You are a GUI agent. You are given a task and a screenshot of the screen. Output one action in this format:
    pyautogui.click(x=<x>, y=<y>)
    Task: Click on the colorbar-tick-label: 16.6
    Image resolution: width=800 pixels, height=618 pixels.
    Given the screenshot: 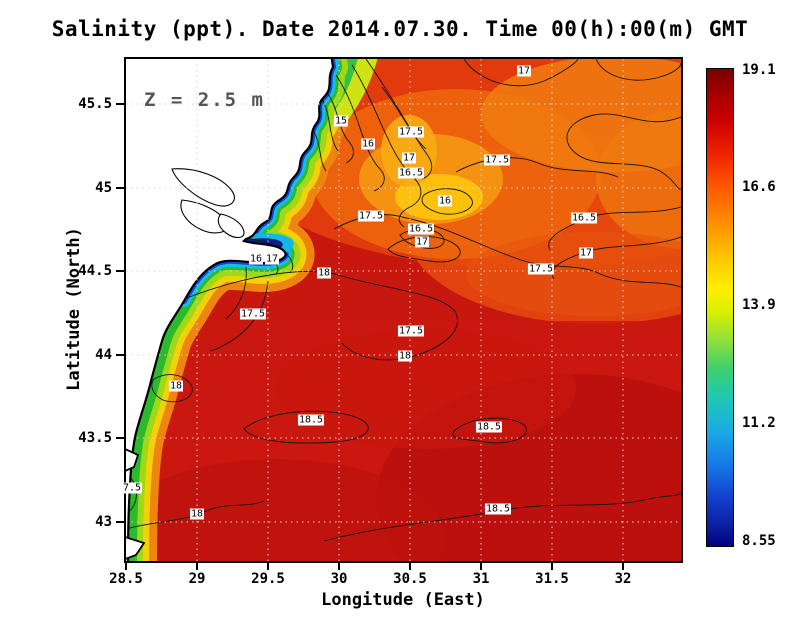 What is the action you would take?
    pyautogui.click(x=759, y=187)
    